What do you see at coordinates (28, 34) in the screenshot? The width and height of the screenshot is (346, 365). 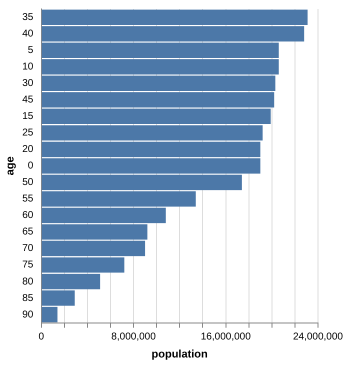 I see `y-tick-label: 40` at bounding box center [28, 34].